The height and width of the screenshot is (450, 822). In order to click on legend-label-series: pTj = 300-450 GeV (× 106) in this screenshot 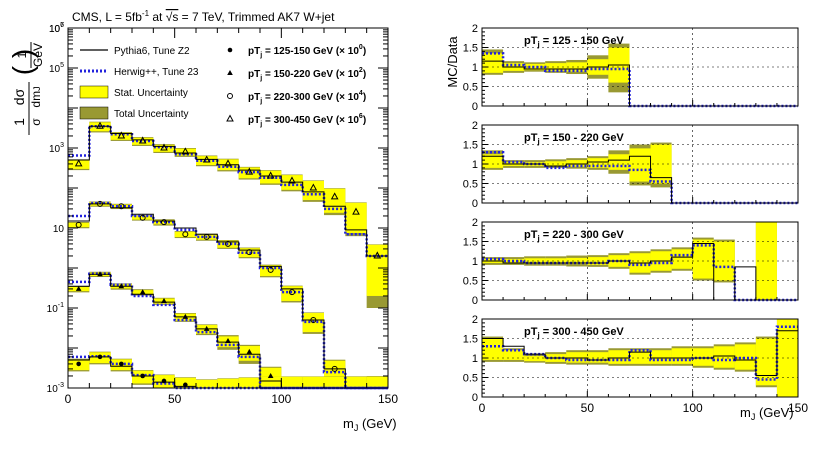, I will do `click(307, 120)`.